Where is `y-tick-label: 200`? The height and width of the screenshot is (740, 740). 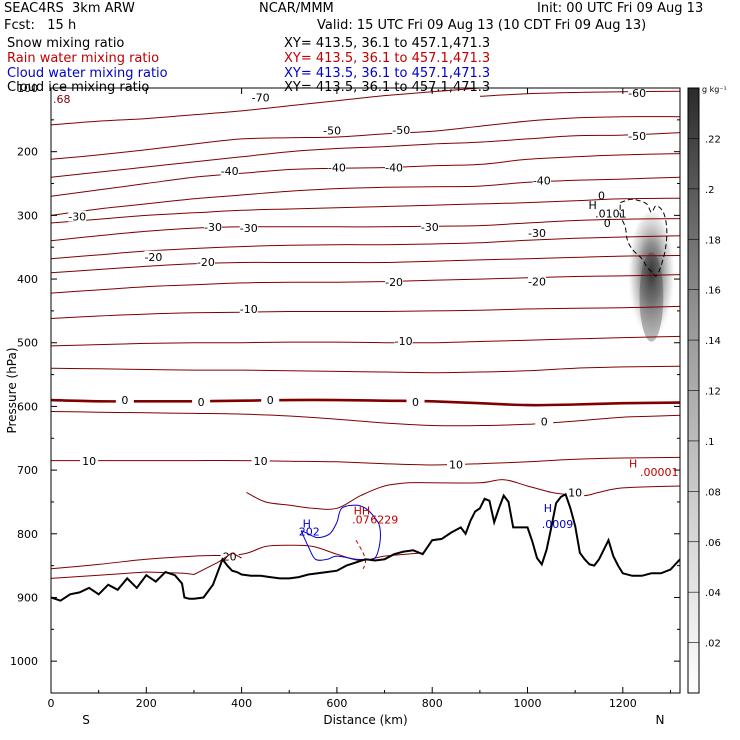
y-tick-label: 200 is located at coordinates (27, 152).